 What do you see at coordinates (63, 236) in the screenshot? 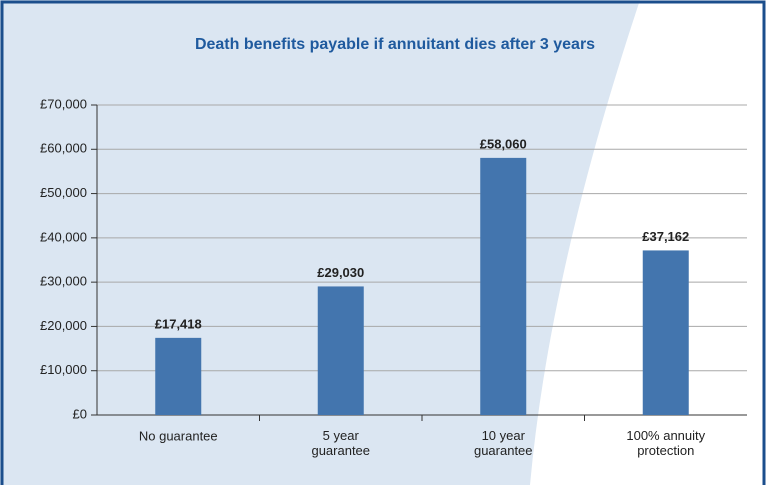
I see `y-tick-label: £40,000` at bounding box center [63, 236].